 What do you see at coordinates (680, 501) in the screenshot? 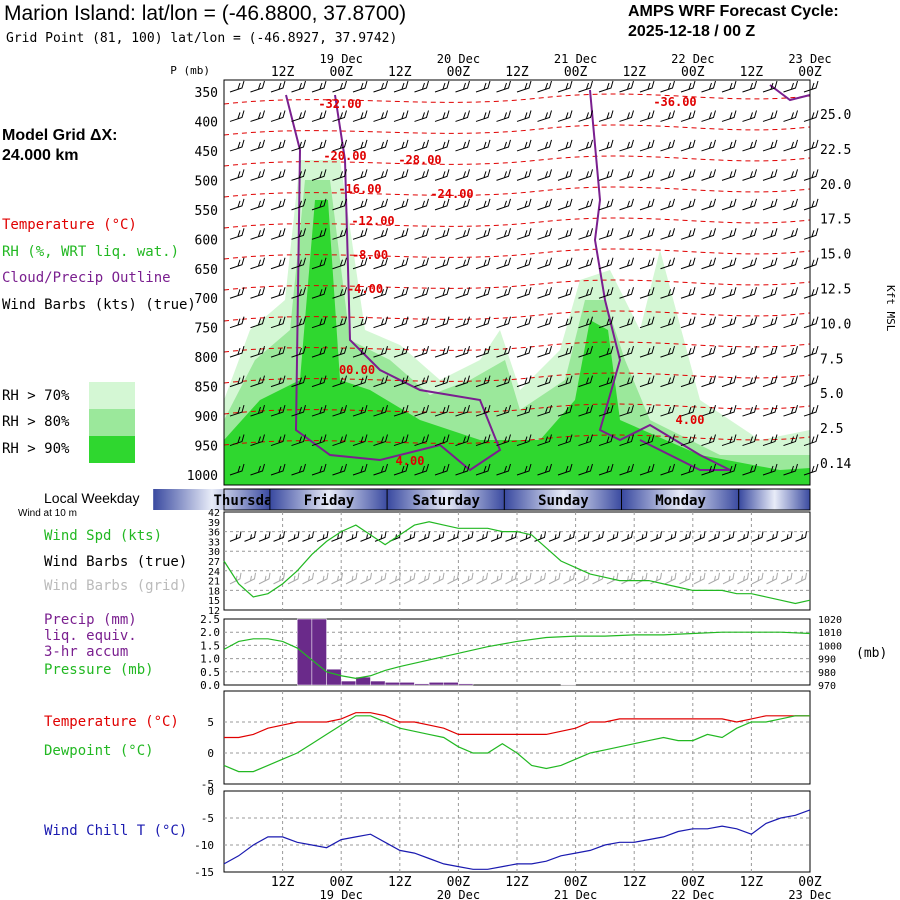
I see `weekday-label: Monday` at bounding box center [680, 501].